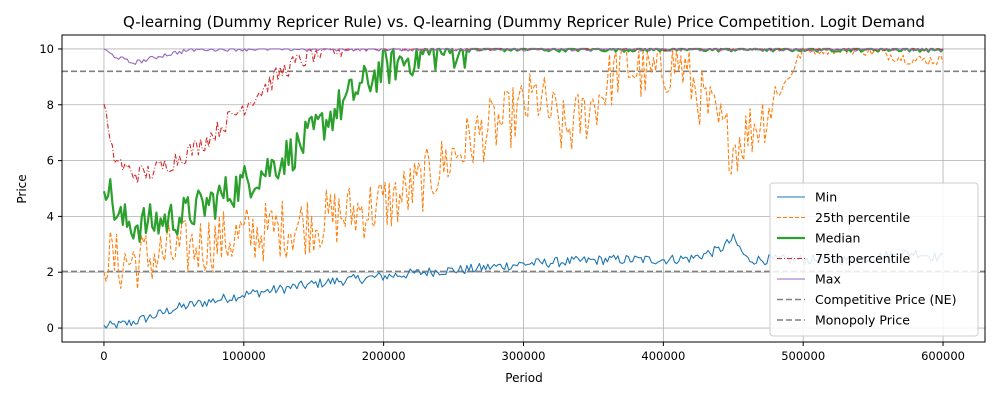 Image resolution: width=1000 pixels, height=400 pixels. Describe the element at coordinates (803, 356) in the screenshot. I see `x-tick-label: 500000` at that location.